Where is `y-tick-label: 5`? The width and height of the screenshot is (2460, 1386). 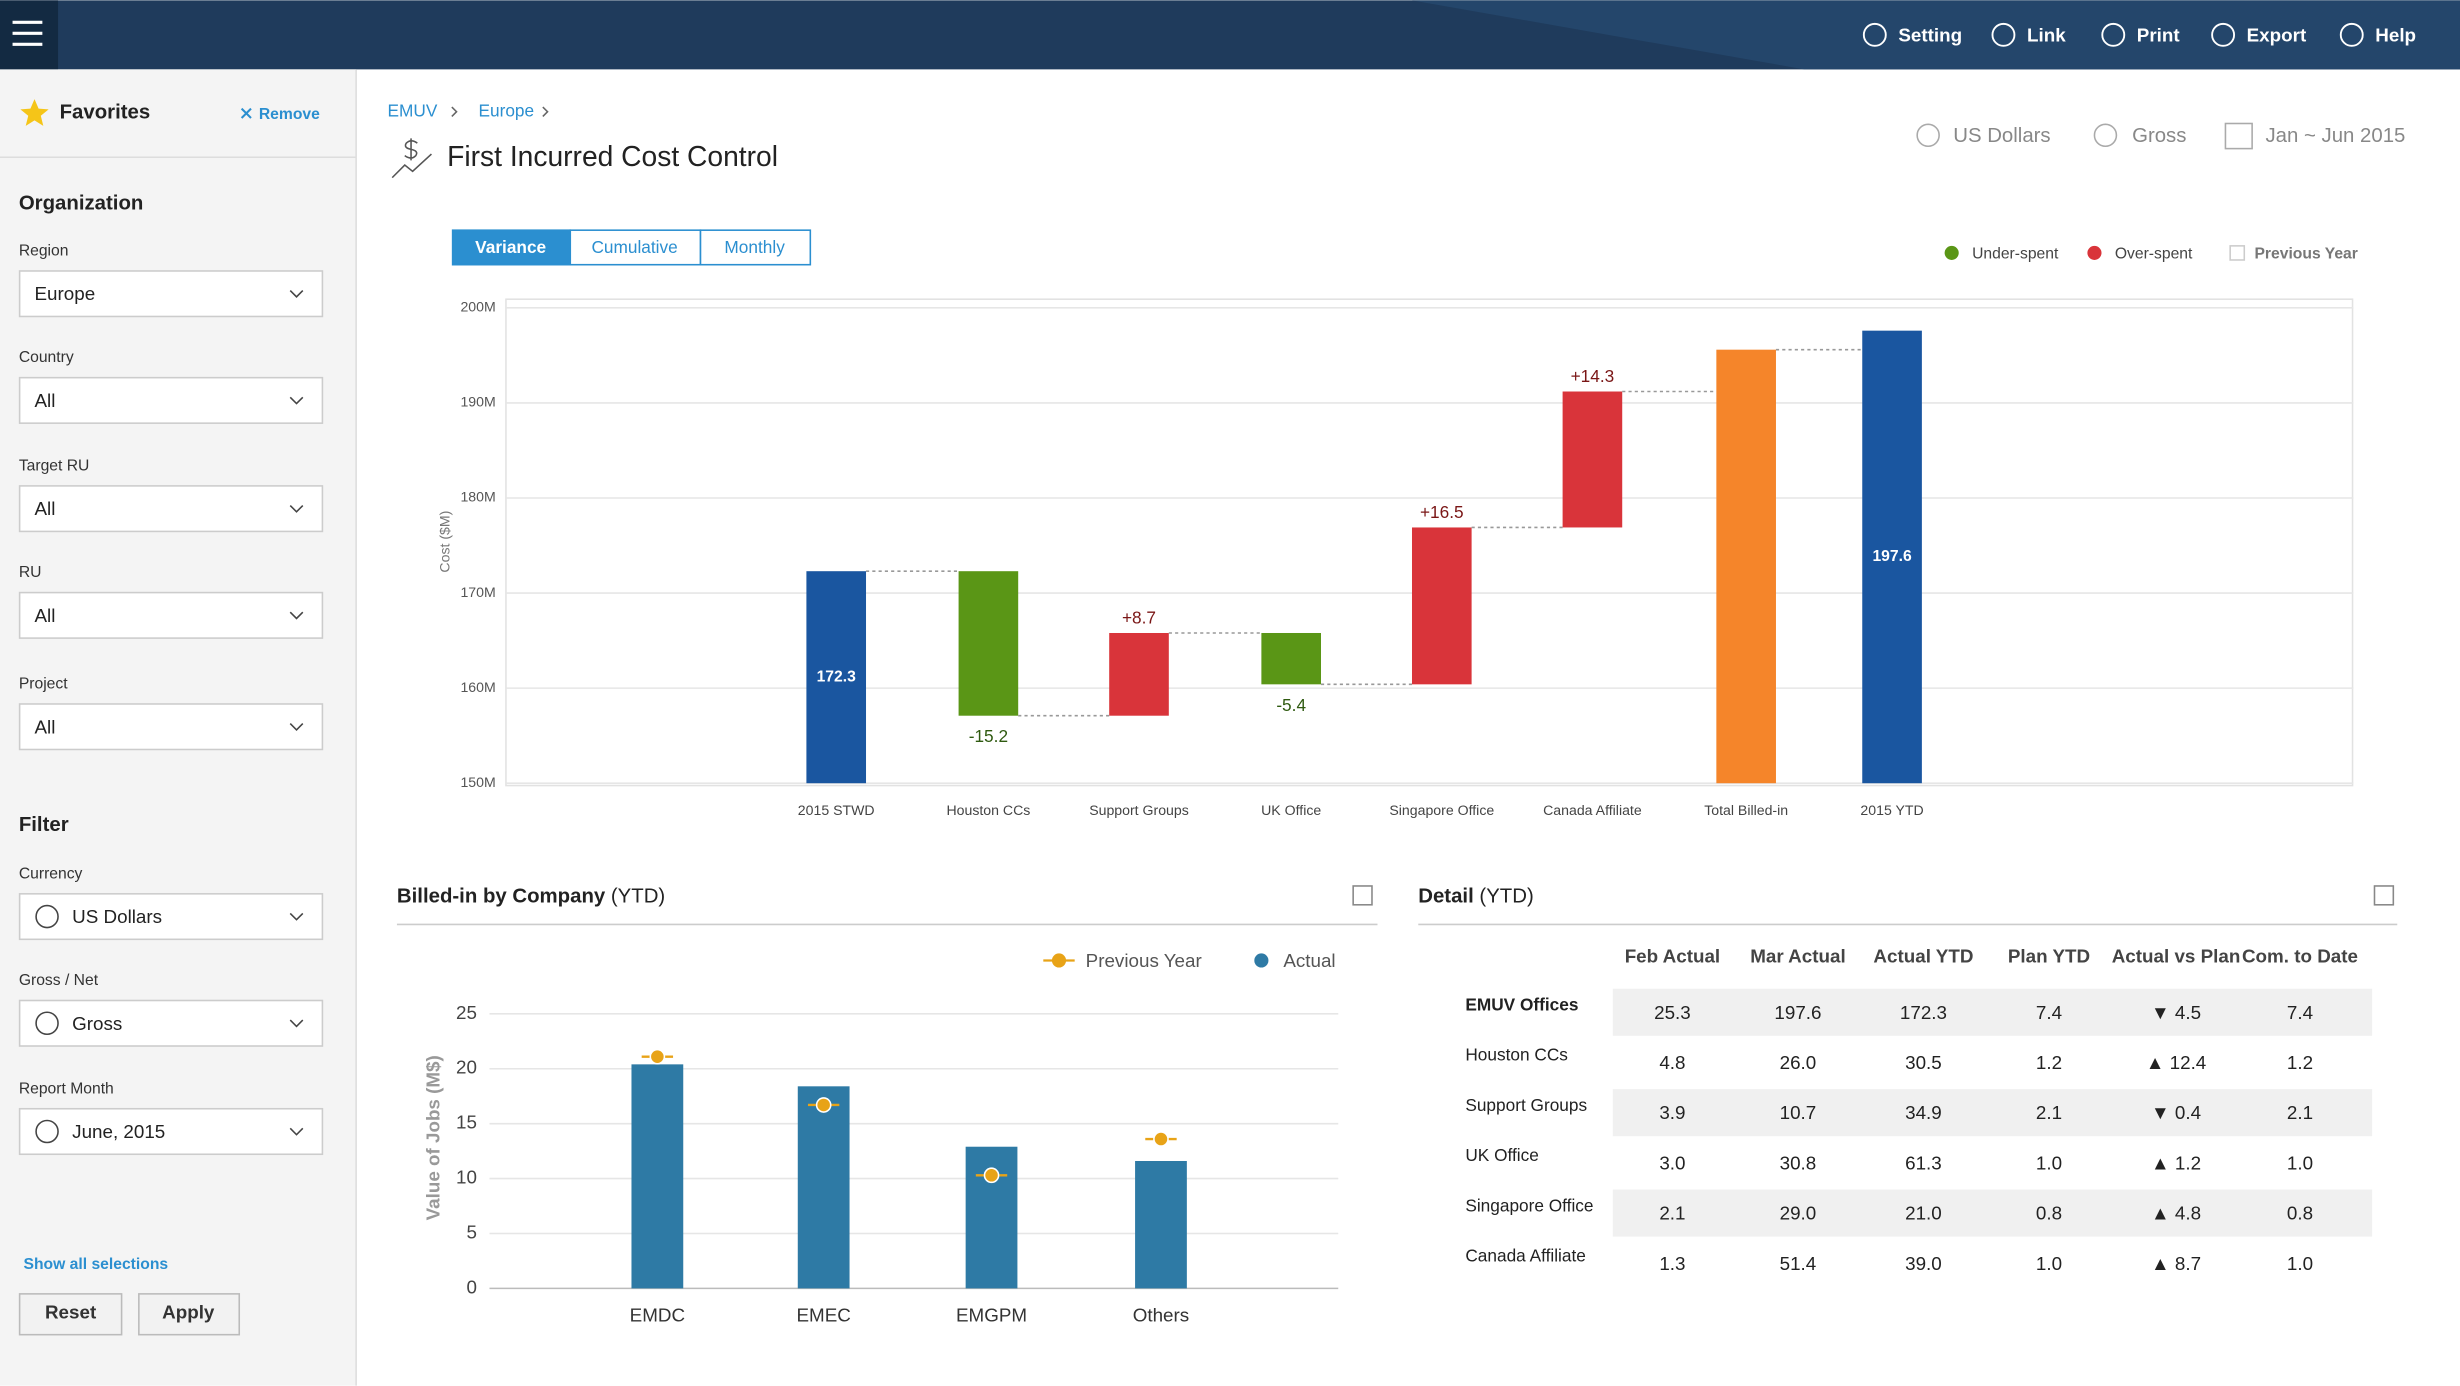
y-tick-label: 5 is located at coordinates (471, 1231).